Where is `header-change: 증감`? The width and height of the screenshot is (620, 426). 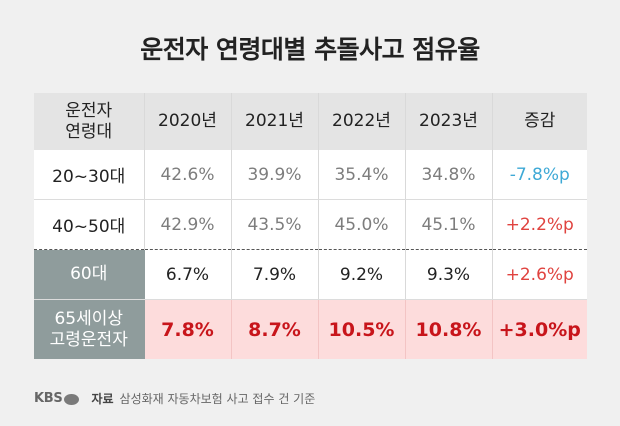
header-change: 증감 is located at coordinates (539, 121).